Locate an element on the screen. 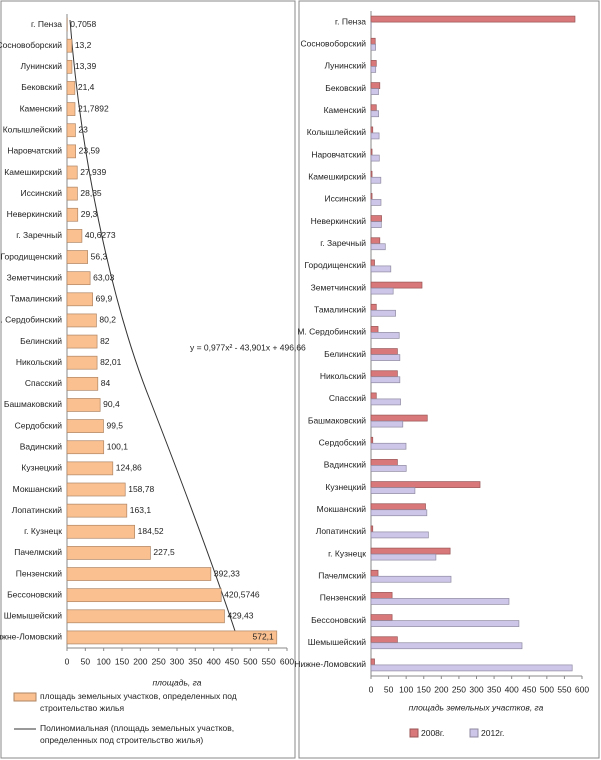  y-tick-label: Шемышейский is located at coordinates (337, 642).